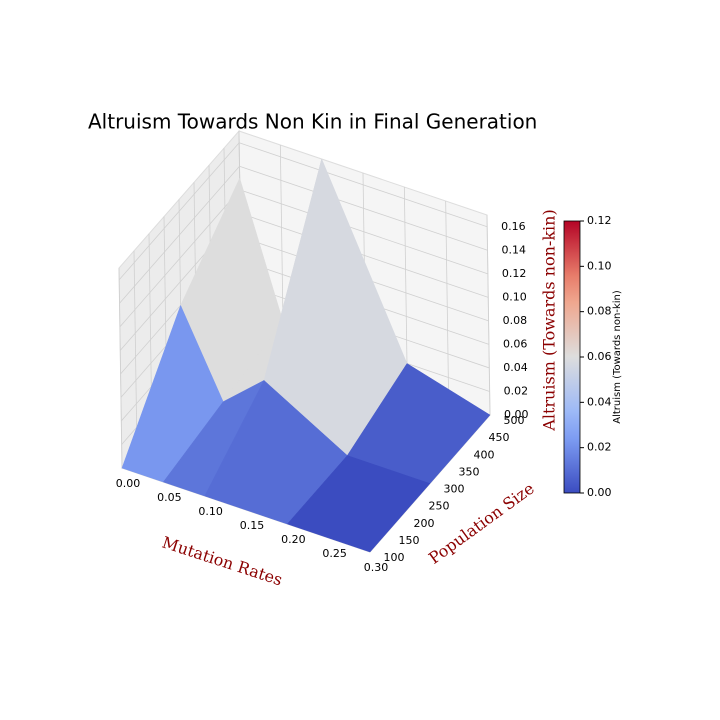 The height and width of the screenshot is (720, 720). I want to click on colorbar-tick-label: 0.02, so click(599, 447).